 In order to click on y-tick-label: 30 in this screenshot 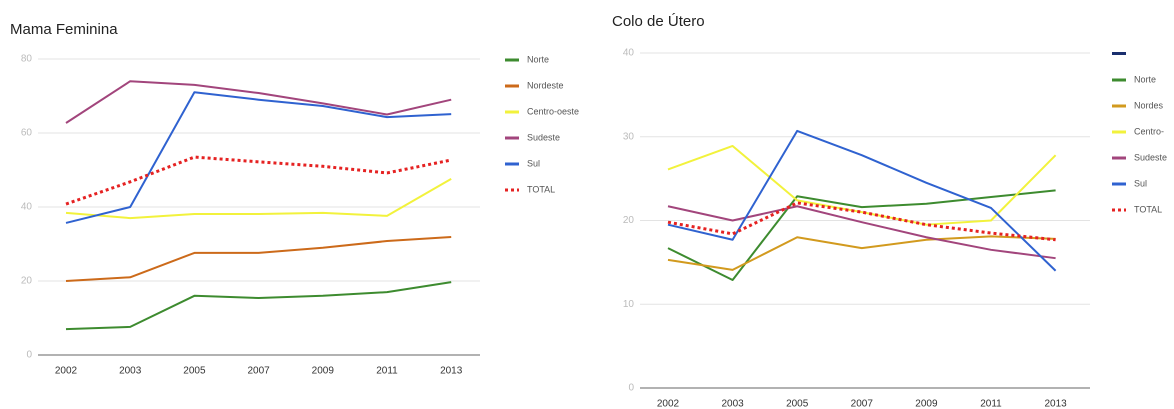, I will do `click(629, 136)`.